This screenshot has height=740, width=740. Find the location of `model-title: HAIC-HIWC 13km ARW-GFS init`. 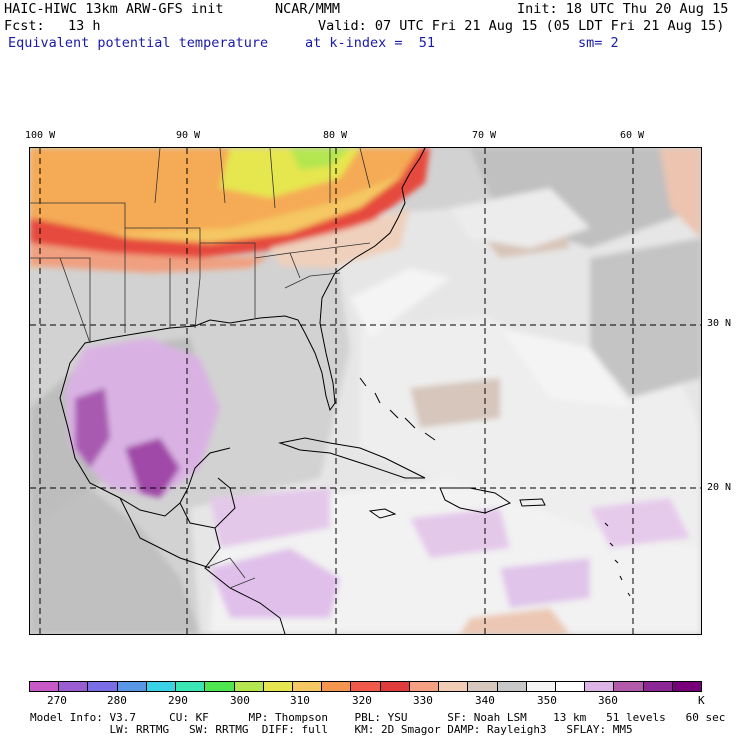

model-title: HAIC-HIWC 13km ARW-GFS init is located at coordinates (114, 9).